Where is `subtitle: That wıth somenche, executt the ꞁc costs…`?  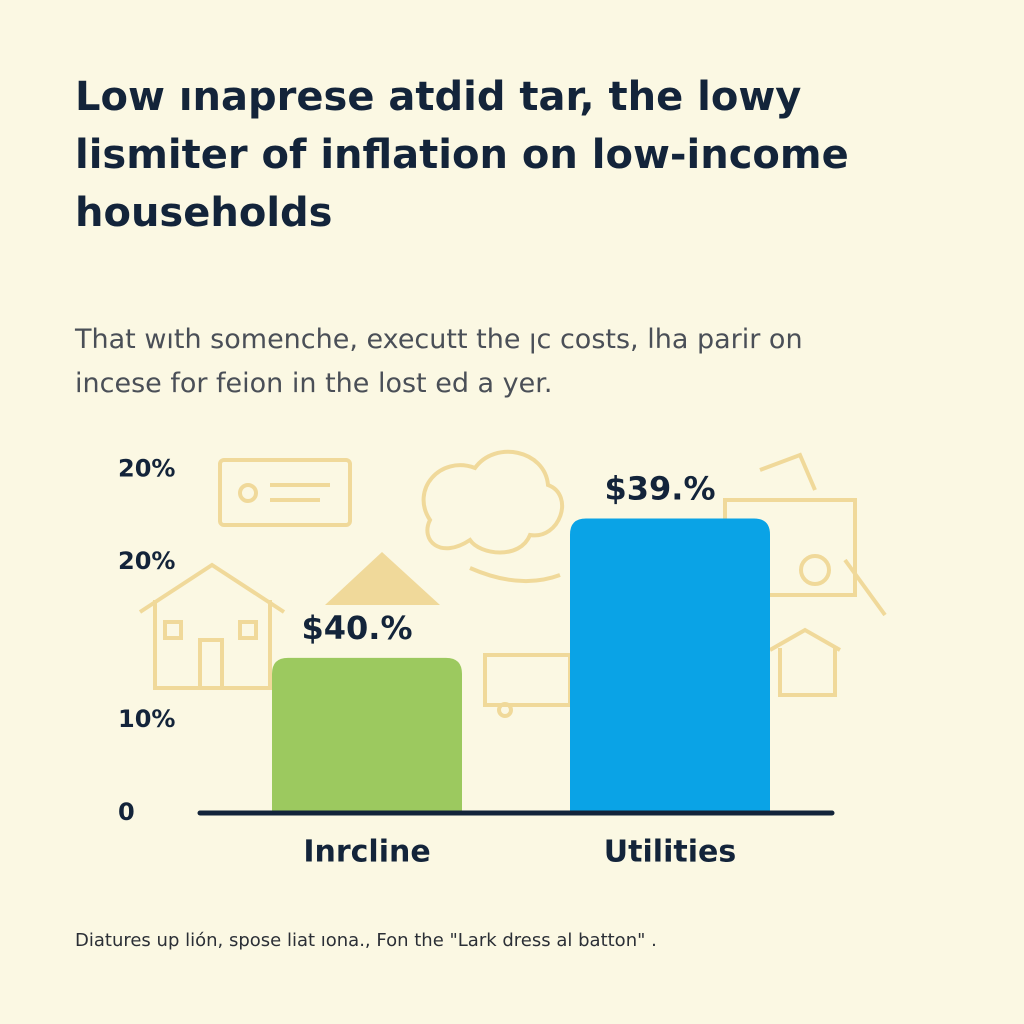 subtitle: That wıth somenche, executt the ꞁc costs… is located at coordinates (439, 361).